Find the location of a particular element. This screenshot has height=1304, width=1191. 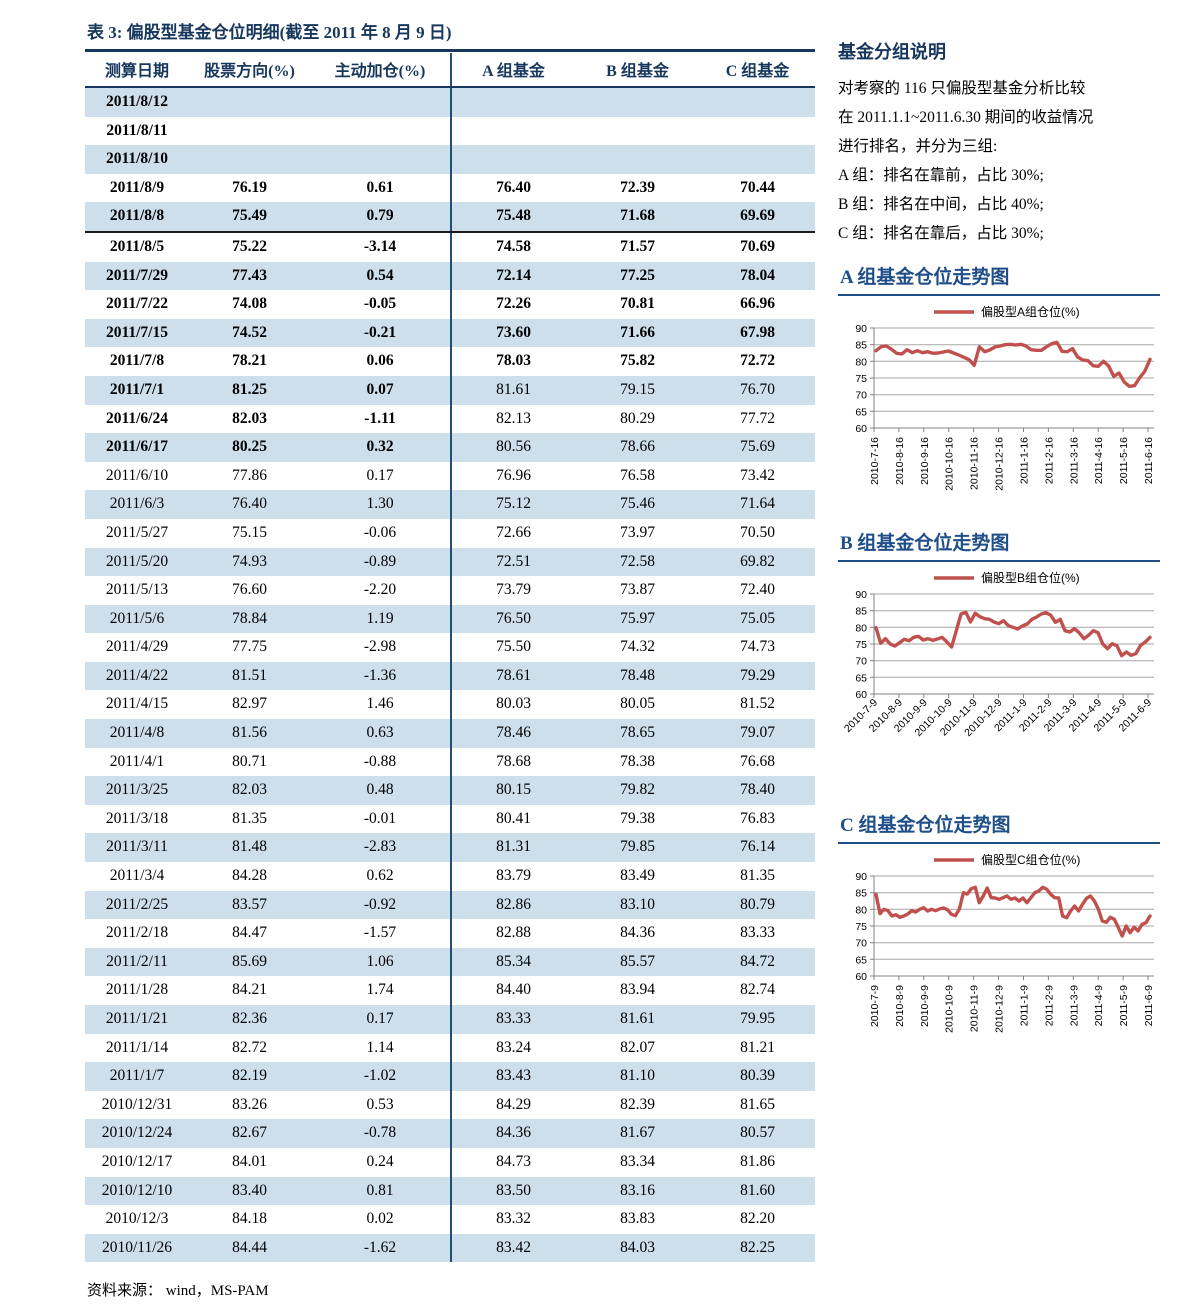

table-cell: 84.72 is located at coordinates (757, 962).